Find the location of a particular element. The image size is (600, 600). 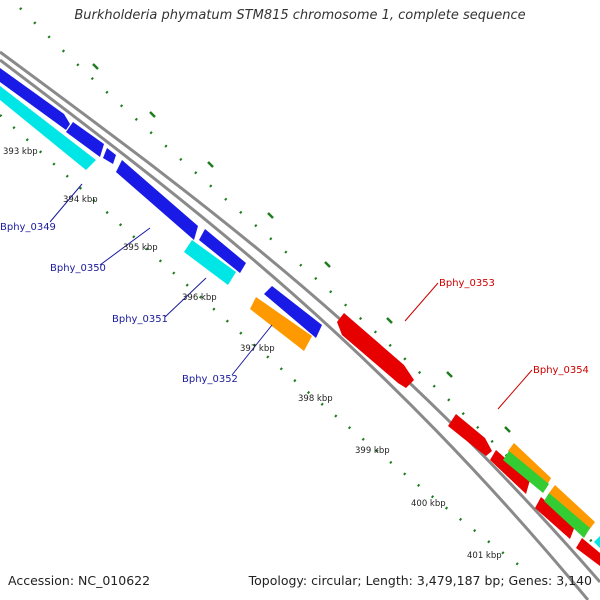

gene-label-bphy-0354: Bphy_0354 is located at coordinates (561, 370).